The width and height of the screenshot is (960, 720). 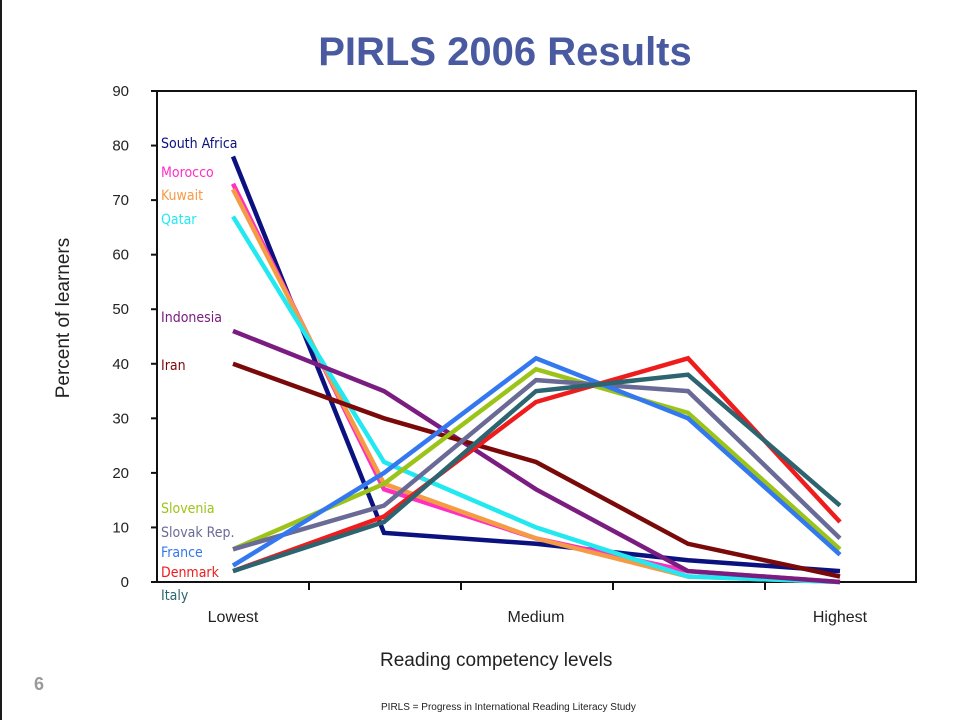 I want to click on y-tick-label: 80, so click(x=120, y=146).